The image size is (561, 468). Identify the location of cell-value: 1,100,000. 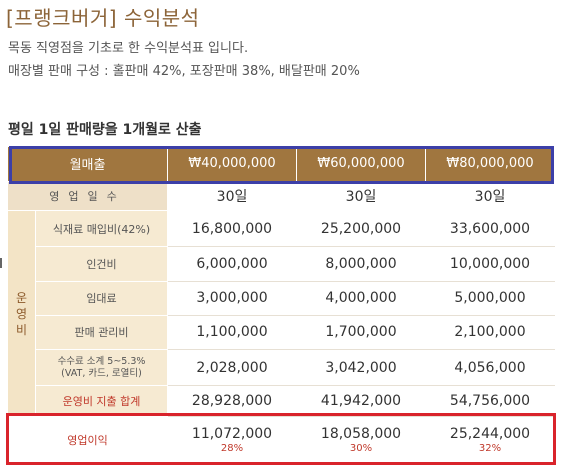
(232, 332).